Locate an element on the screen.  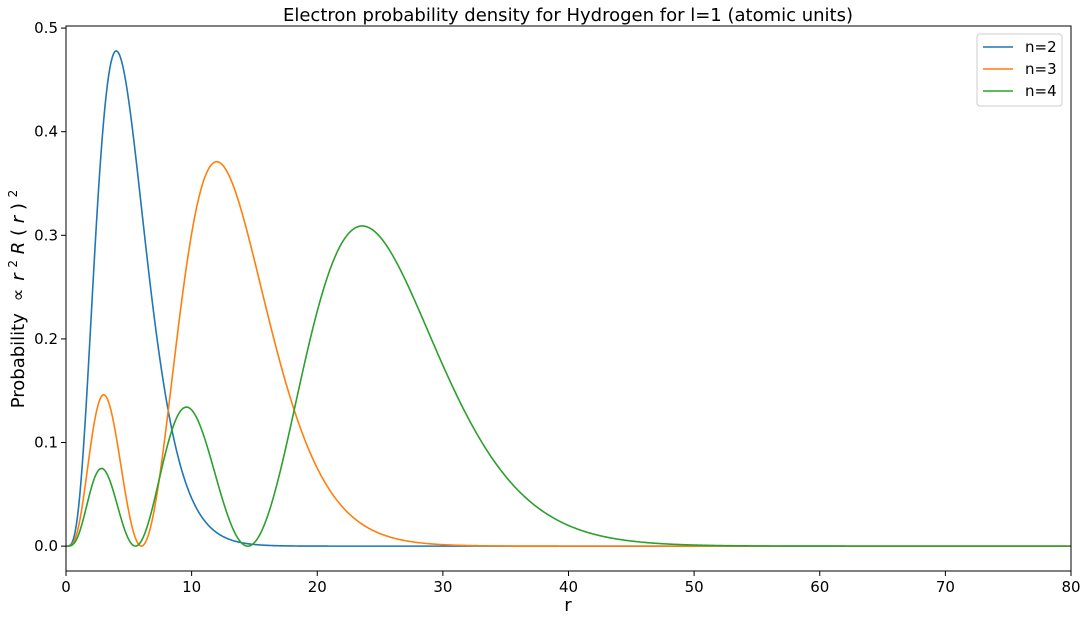
x-tick-label: 10 is located at coordinates (191, 587).